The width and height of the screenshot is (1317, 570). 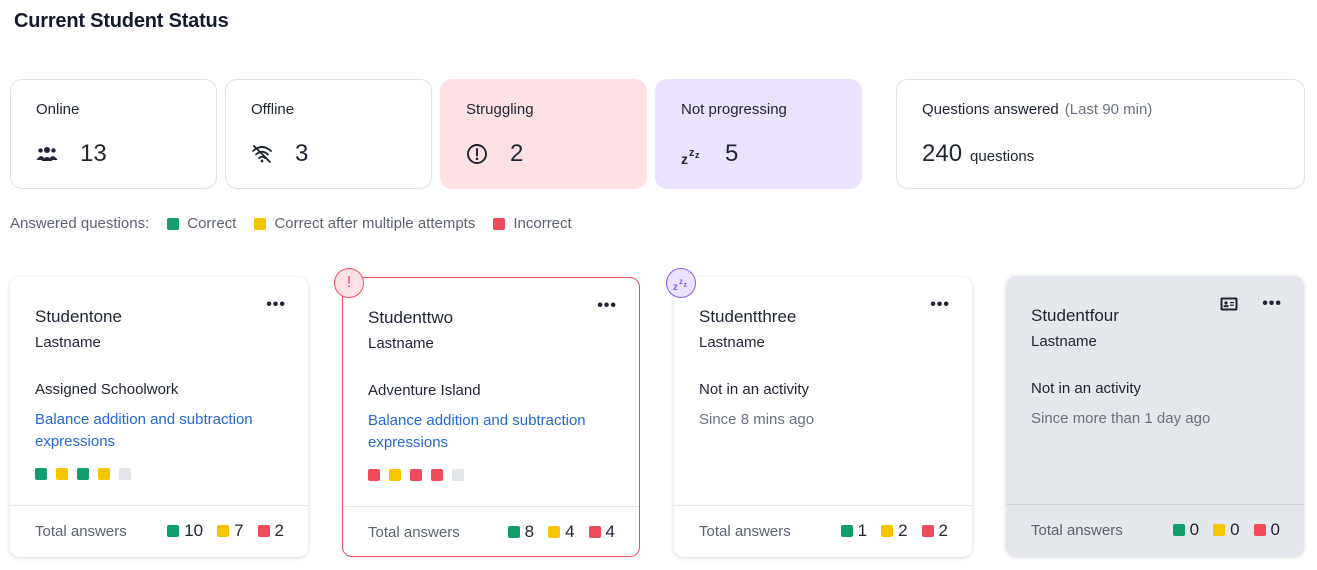 I want to click on activity-since: Since 8 mins ago, so click(x=757, y=419).